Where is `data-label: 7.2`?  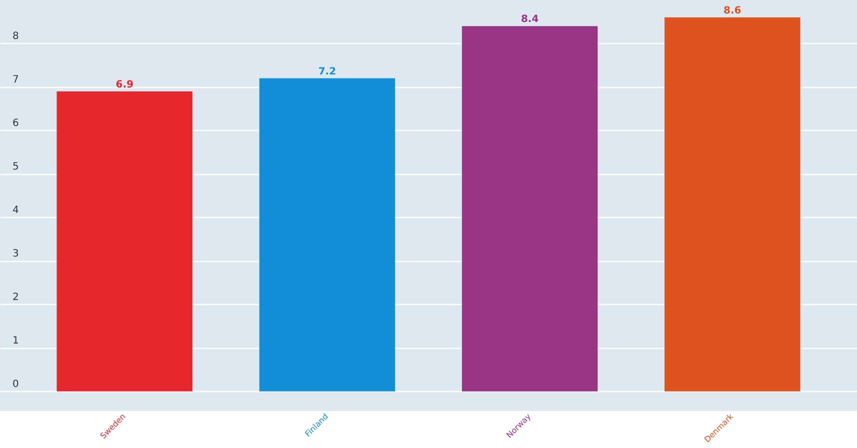
data-label: 7.2 is located at coordinates (327, 72).